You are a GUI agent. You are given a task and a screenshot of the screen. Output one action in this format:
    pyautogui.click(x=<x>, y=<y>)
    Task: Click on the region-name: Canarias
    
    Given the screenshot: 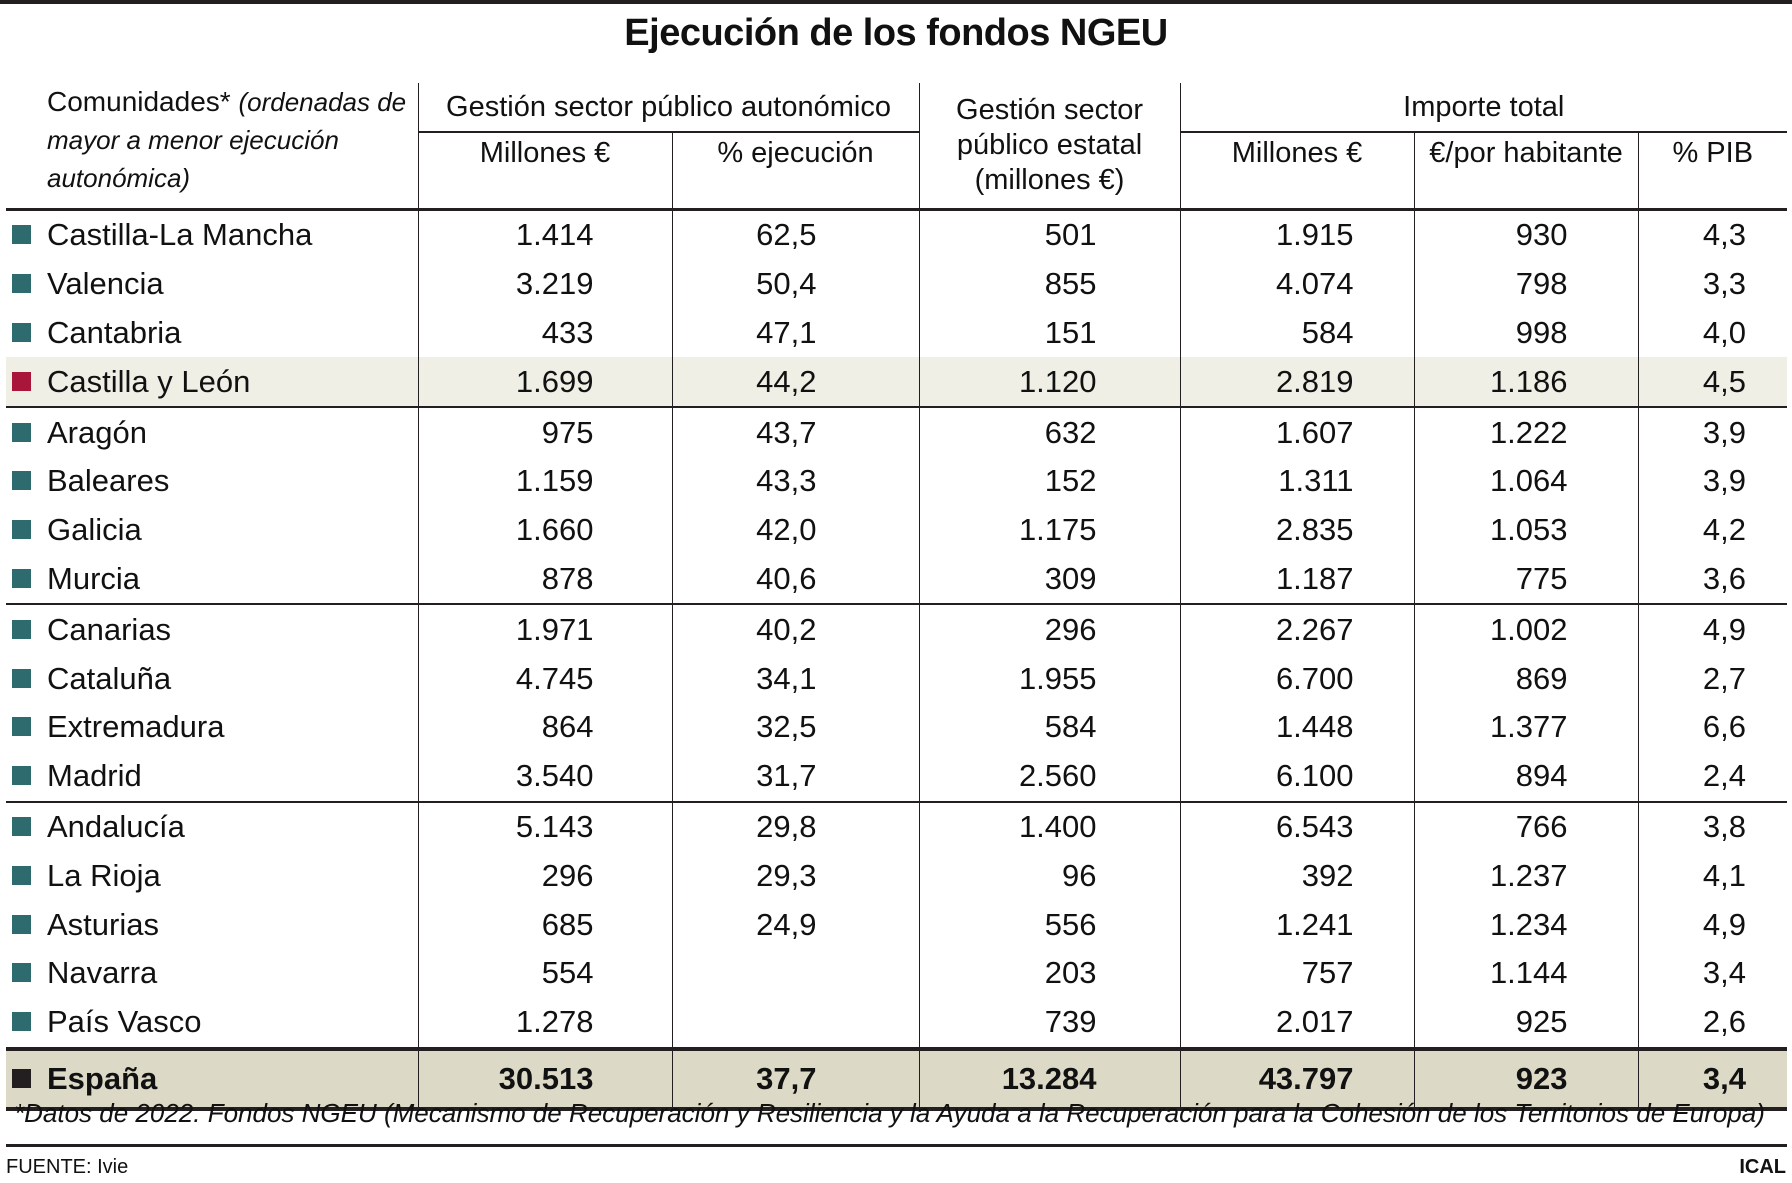 What is the action you would take?
    pyautogui.click(x=109, y=629)
    